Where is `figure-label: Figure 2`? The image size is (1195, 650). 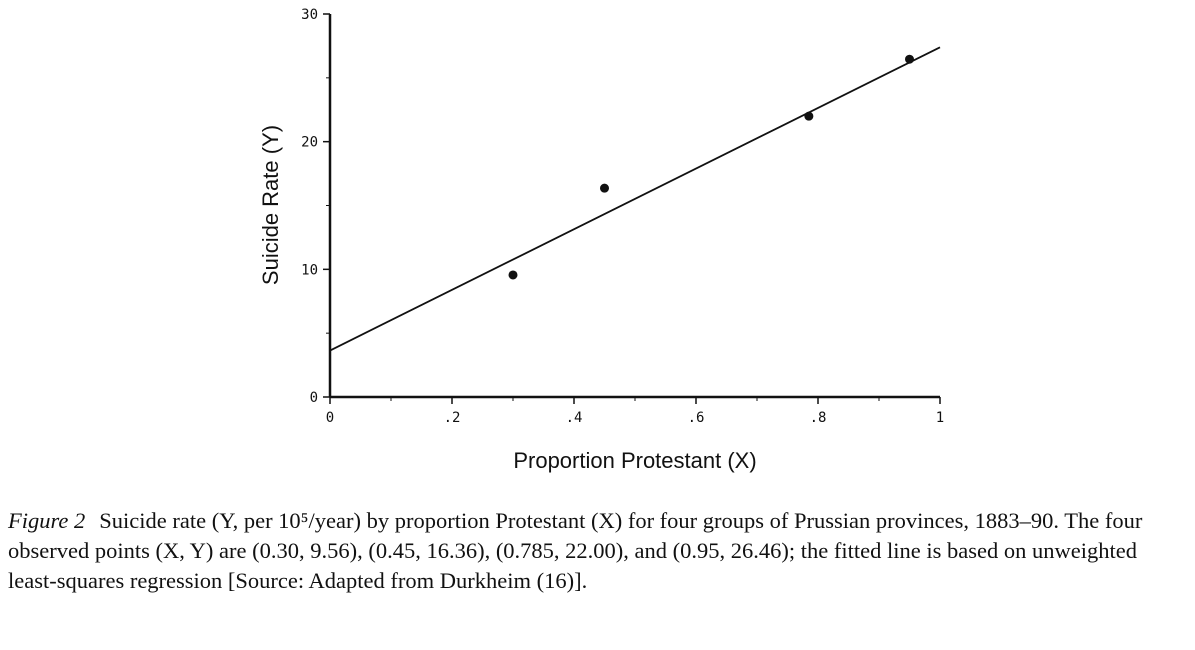
figure-label: Figure 2 is located at coordinates (47, 520).